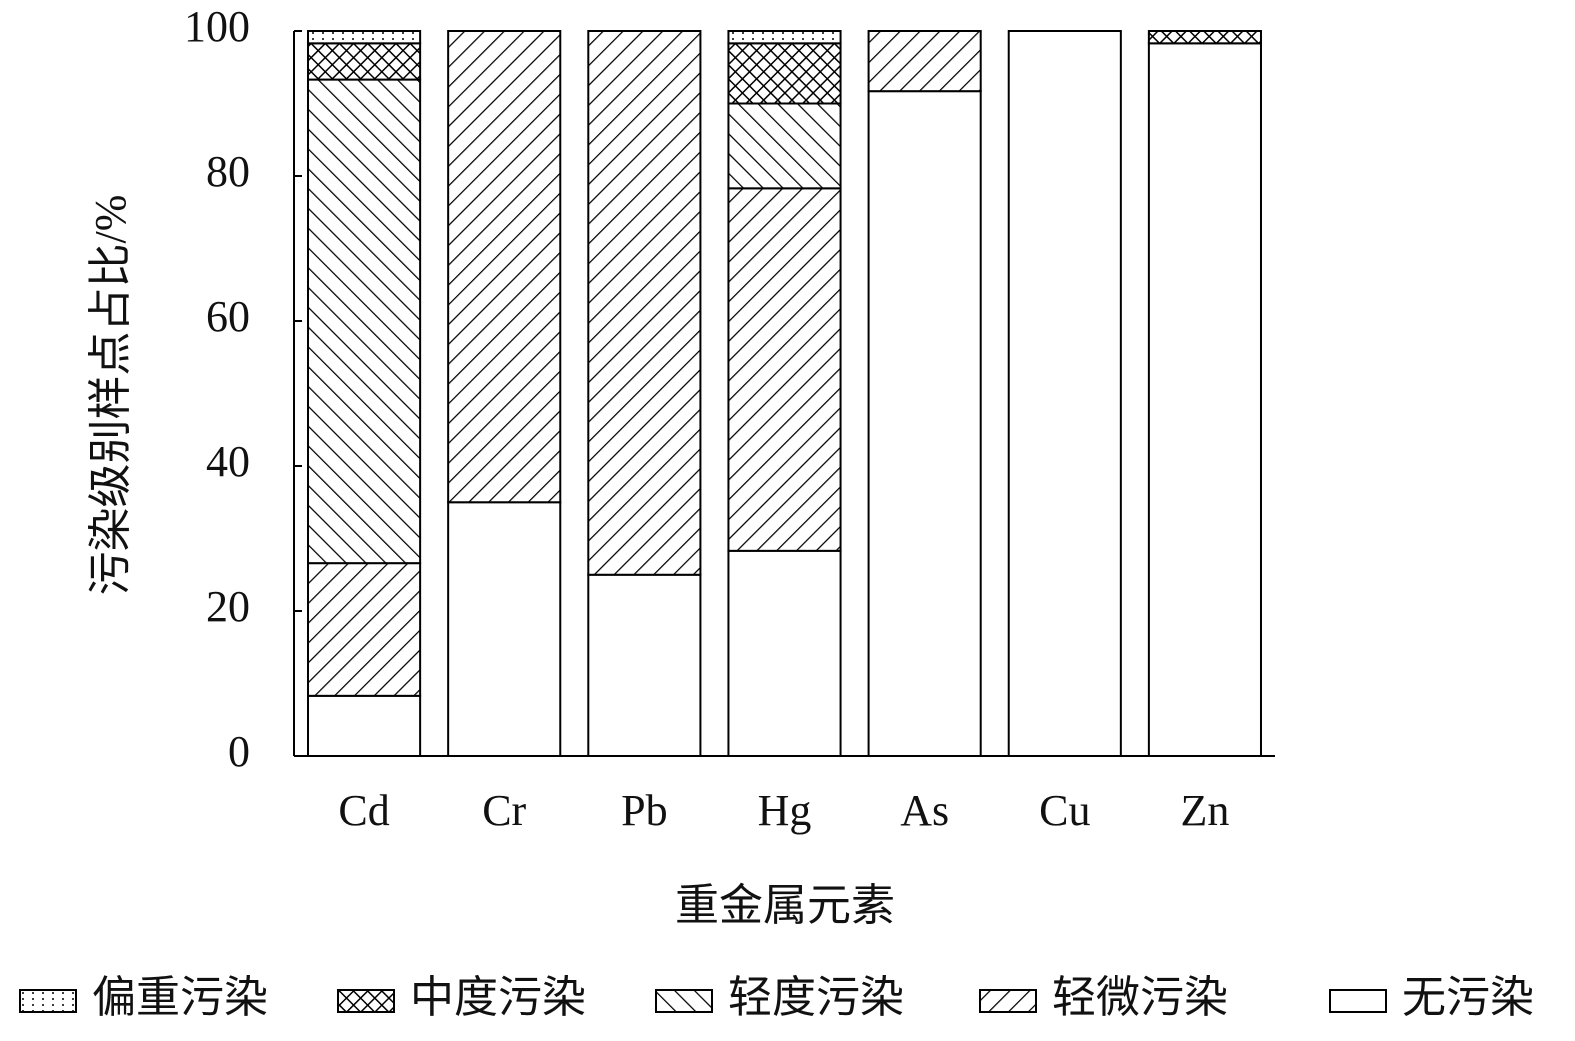 The height and width of the screenshot is (1041, 1575). What do you see at coordinates (228, 171) in the screenshot?
I see `y-tick-label: 80` at bounding box center [228, 171].